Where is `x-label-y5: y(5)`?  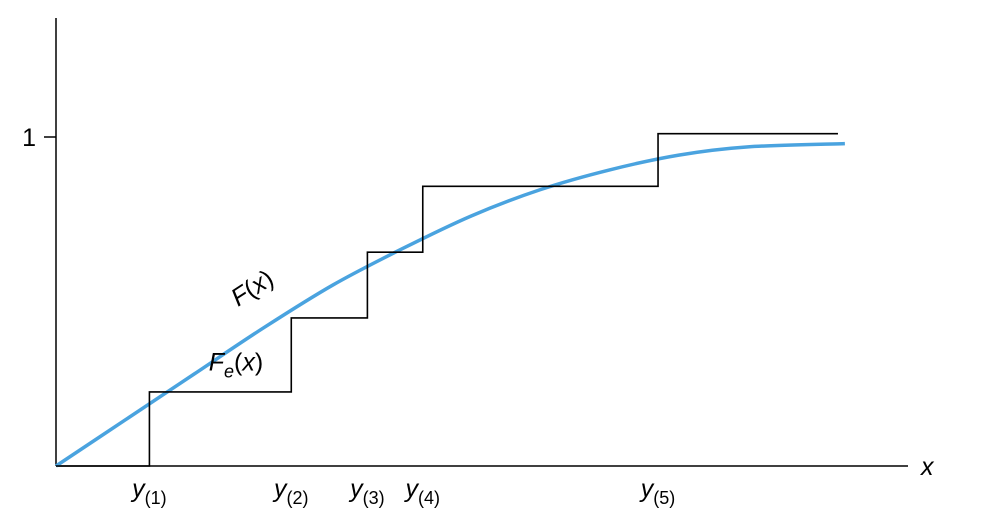
x-label-y5: y(5) is located at coordinates (657, 491).